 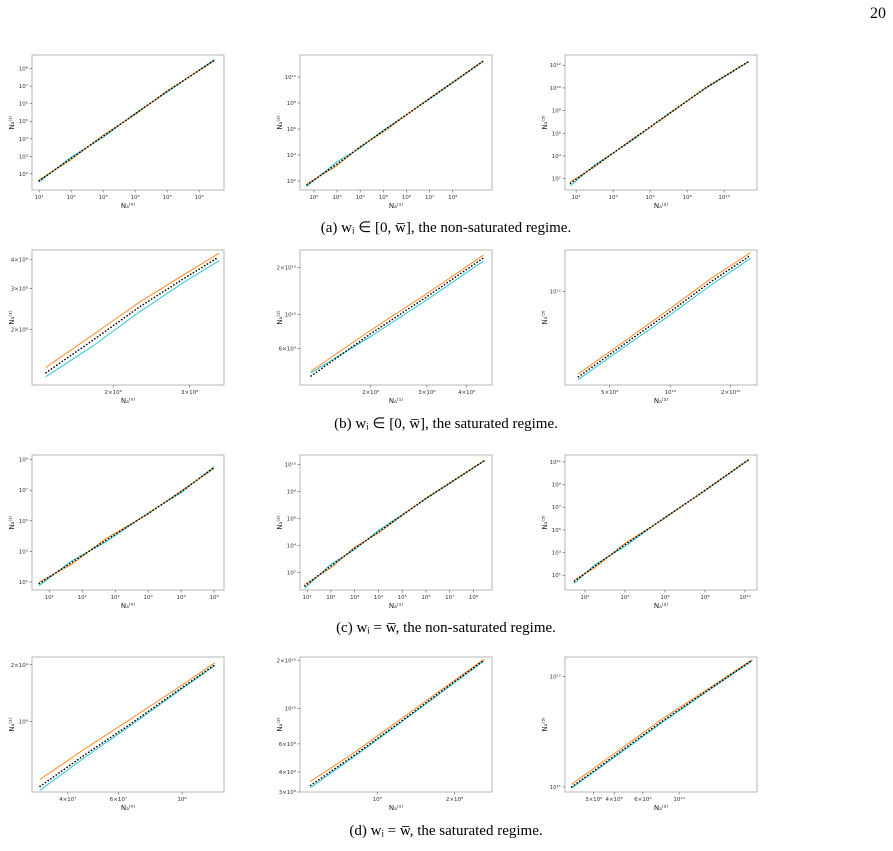 I want to click on x-tick-label: 6×10⁹, so click(x=642, y=799).